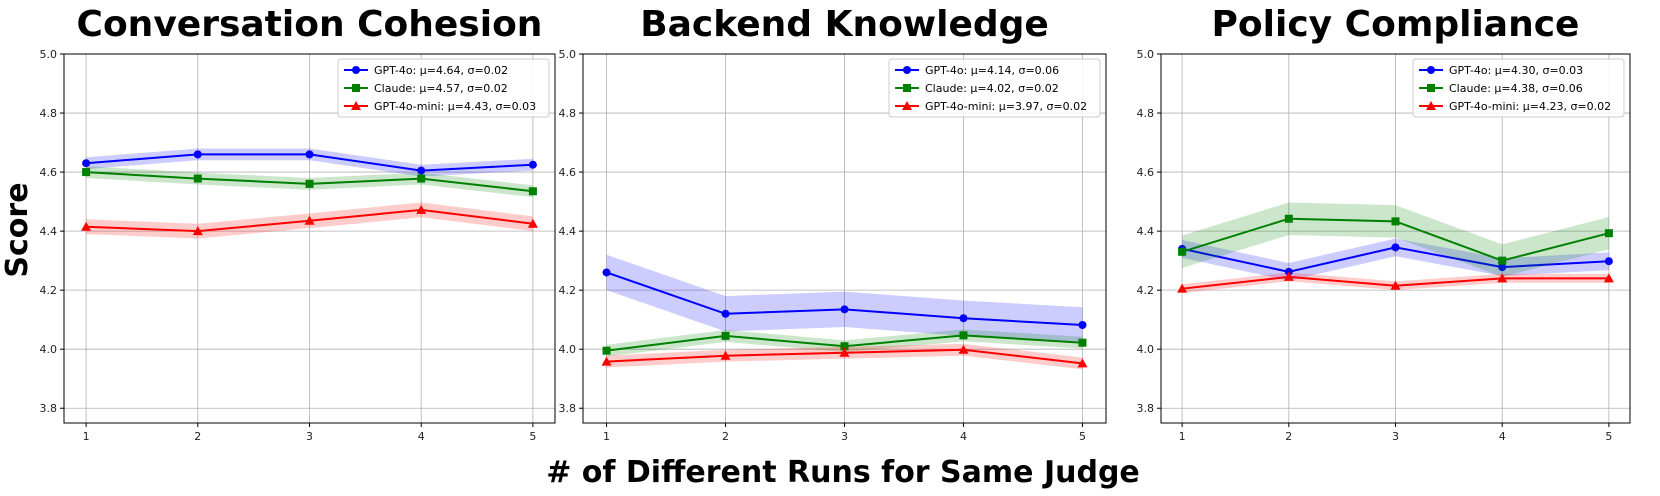 This screenshot has height=496, width=1660. I want to click on chart-title: Backend Knowledge, so click(844, 24).